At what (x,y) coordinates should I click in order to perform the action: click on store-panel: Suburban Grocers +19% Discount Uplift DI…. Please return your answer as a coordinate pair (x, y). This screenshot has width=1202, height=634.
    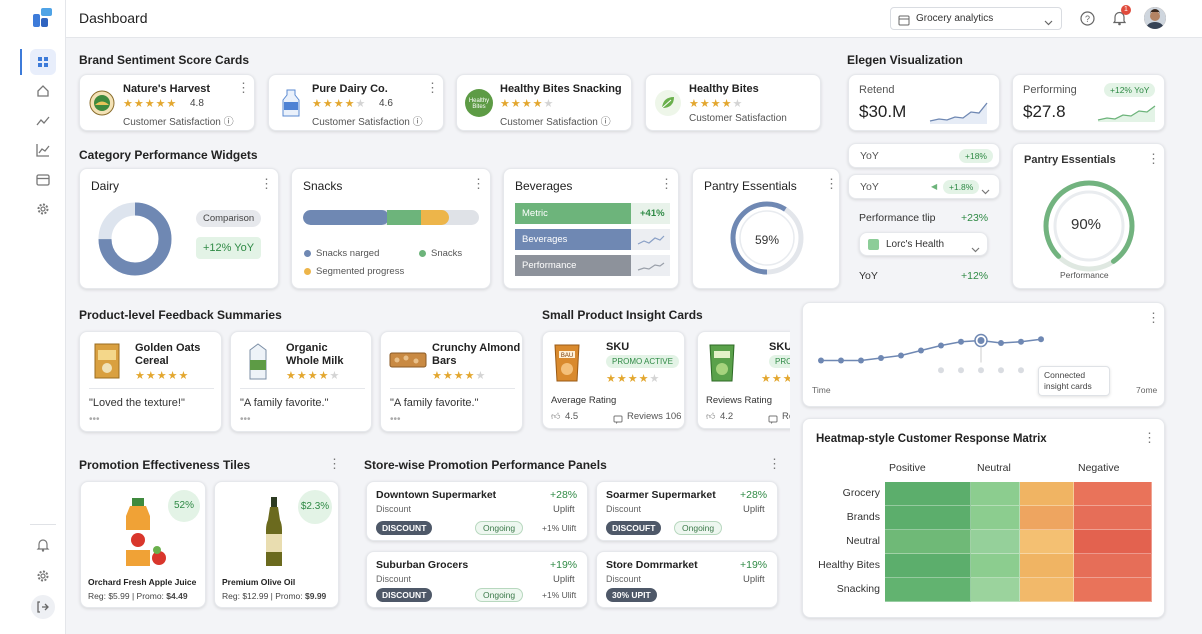
    Looking at the image, I should click on (477, 579).